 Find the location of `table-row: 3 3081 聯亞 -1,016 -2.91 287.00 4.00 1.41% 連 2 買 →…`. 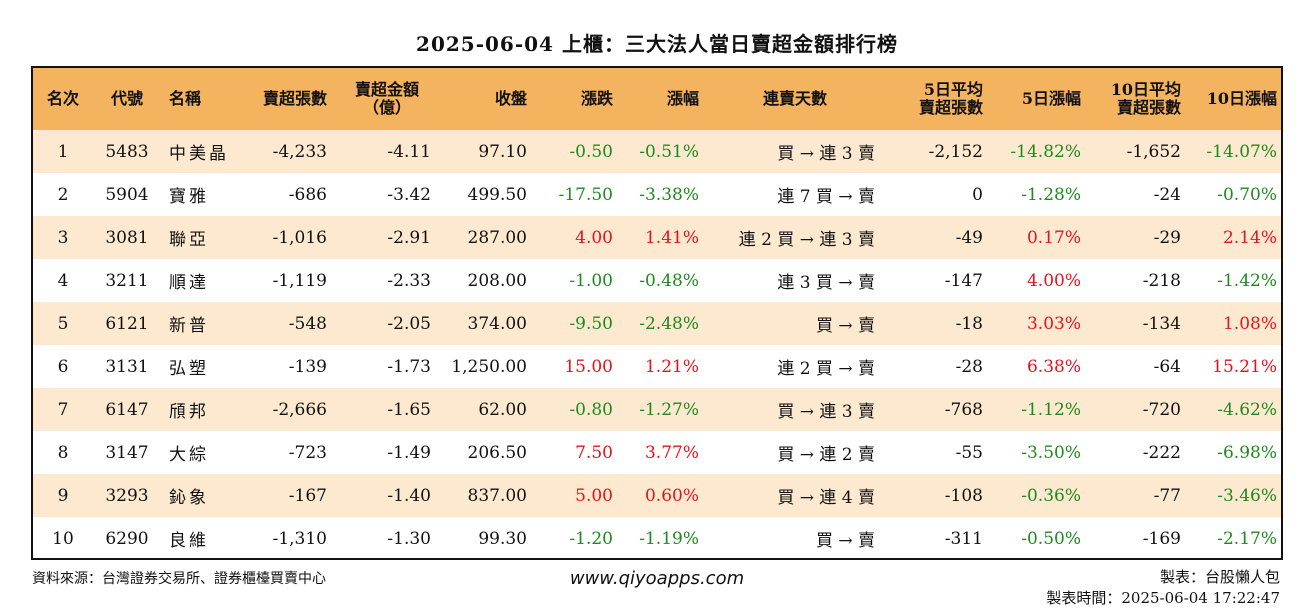

table-row: 3 3081 聯亞 -1,016 -2.91 287.00 4.00 1.41% 連 2 買 →… is located at coordinates (657, 237).